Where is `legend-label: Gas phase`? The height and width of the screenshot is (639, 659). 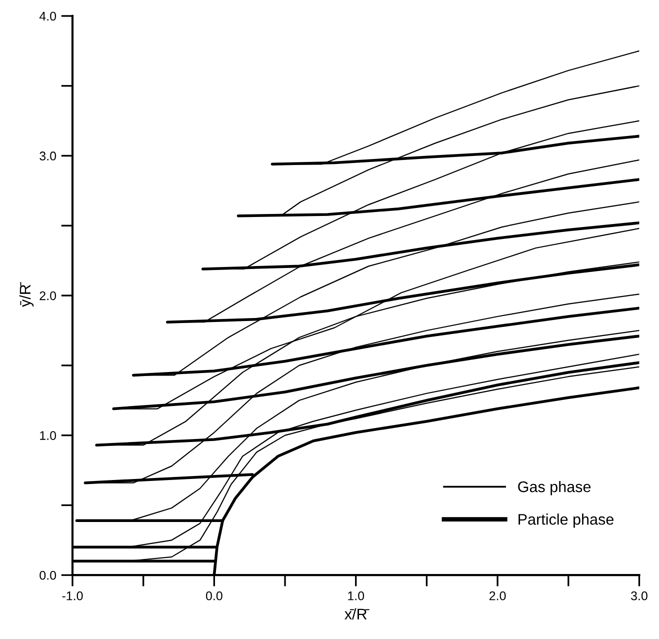 legend-label: Gas phase is located at coordinates (554, 488).